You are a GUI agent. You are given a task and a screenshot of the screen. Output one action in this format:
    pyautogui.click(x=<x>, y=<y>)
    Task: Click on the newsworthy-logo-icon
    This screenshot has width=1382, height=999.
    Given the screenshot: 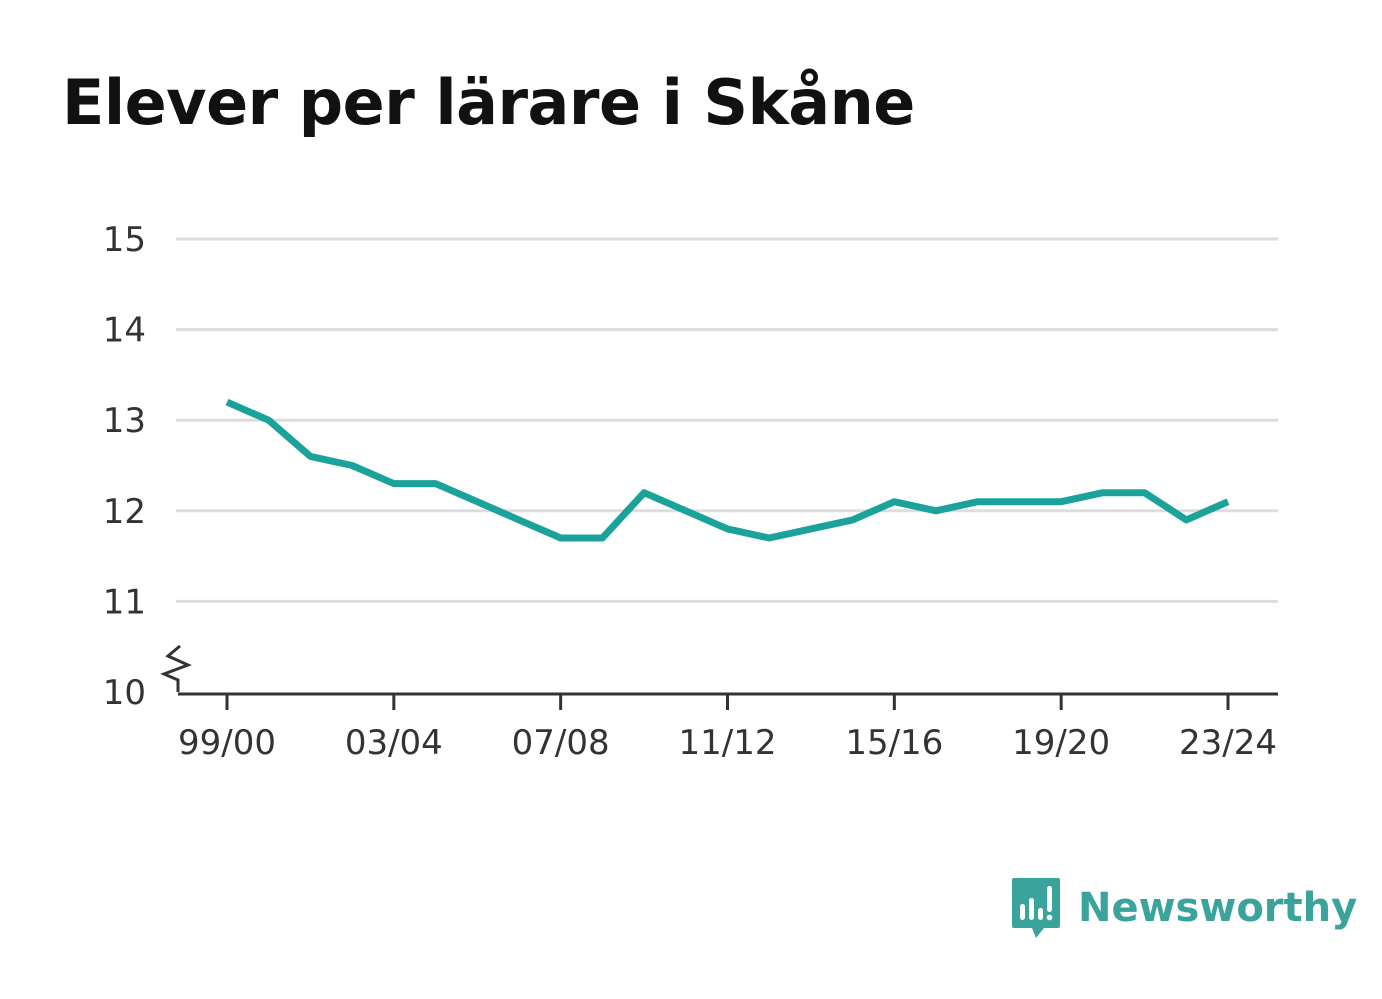 What is the action you would take?
    pyautogui.click(x=1036, y=908)
    